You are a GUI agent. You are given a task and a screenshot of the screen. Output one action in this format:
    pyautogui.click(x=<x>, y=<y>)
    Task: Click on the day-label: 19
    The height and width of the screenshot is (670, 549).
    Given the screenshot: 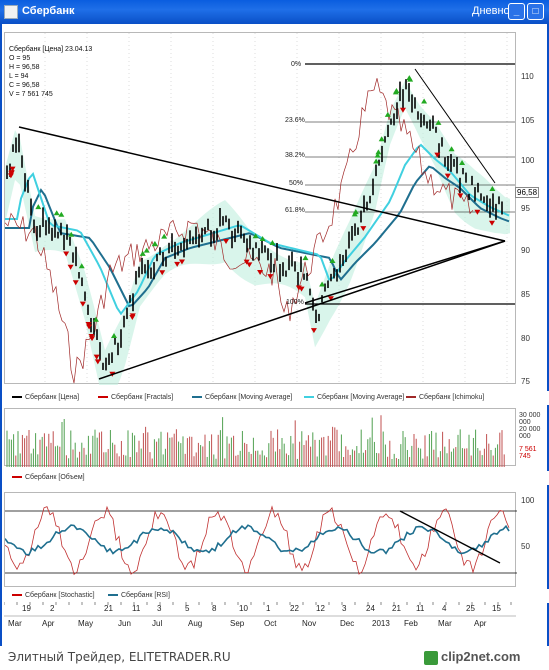 What is the action you would take?
    pyautogui.click(x=26, y=608)
    